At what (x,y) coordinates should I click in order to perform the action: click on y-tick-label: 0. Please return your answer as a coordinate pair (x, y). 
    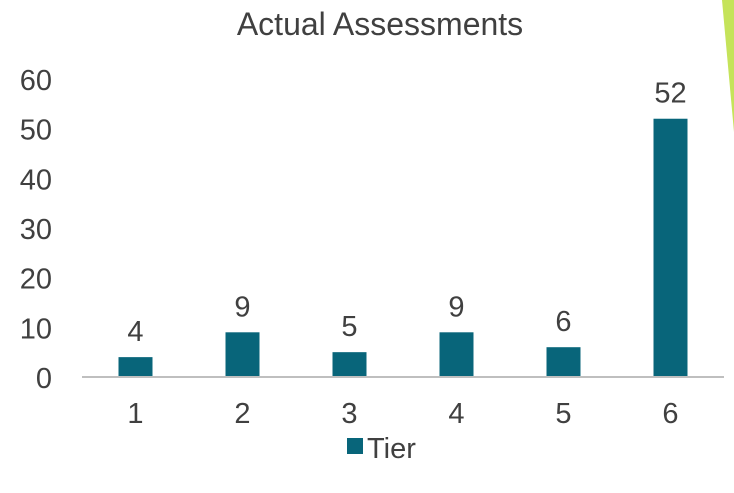
    Looking at the image, I should click on (44, 379).